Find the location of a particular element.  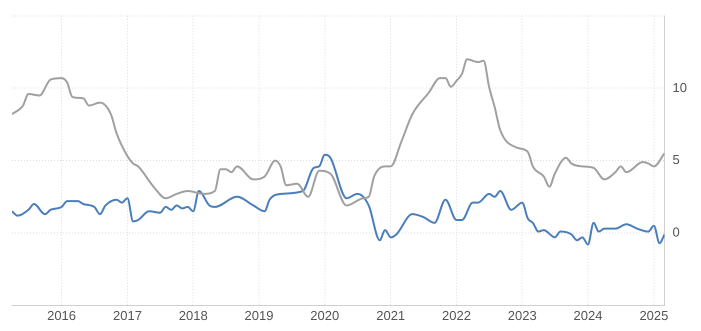

x-tick-label: 2017 is located at coordinates (127, 315).